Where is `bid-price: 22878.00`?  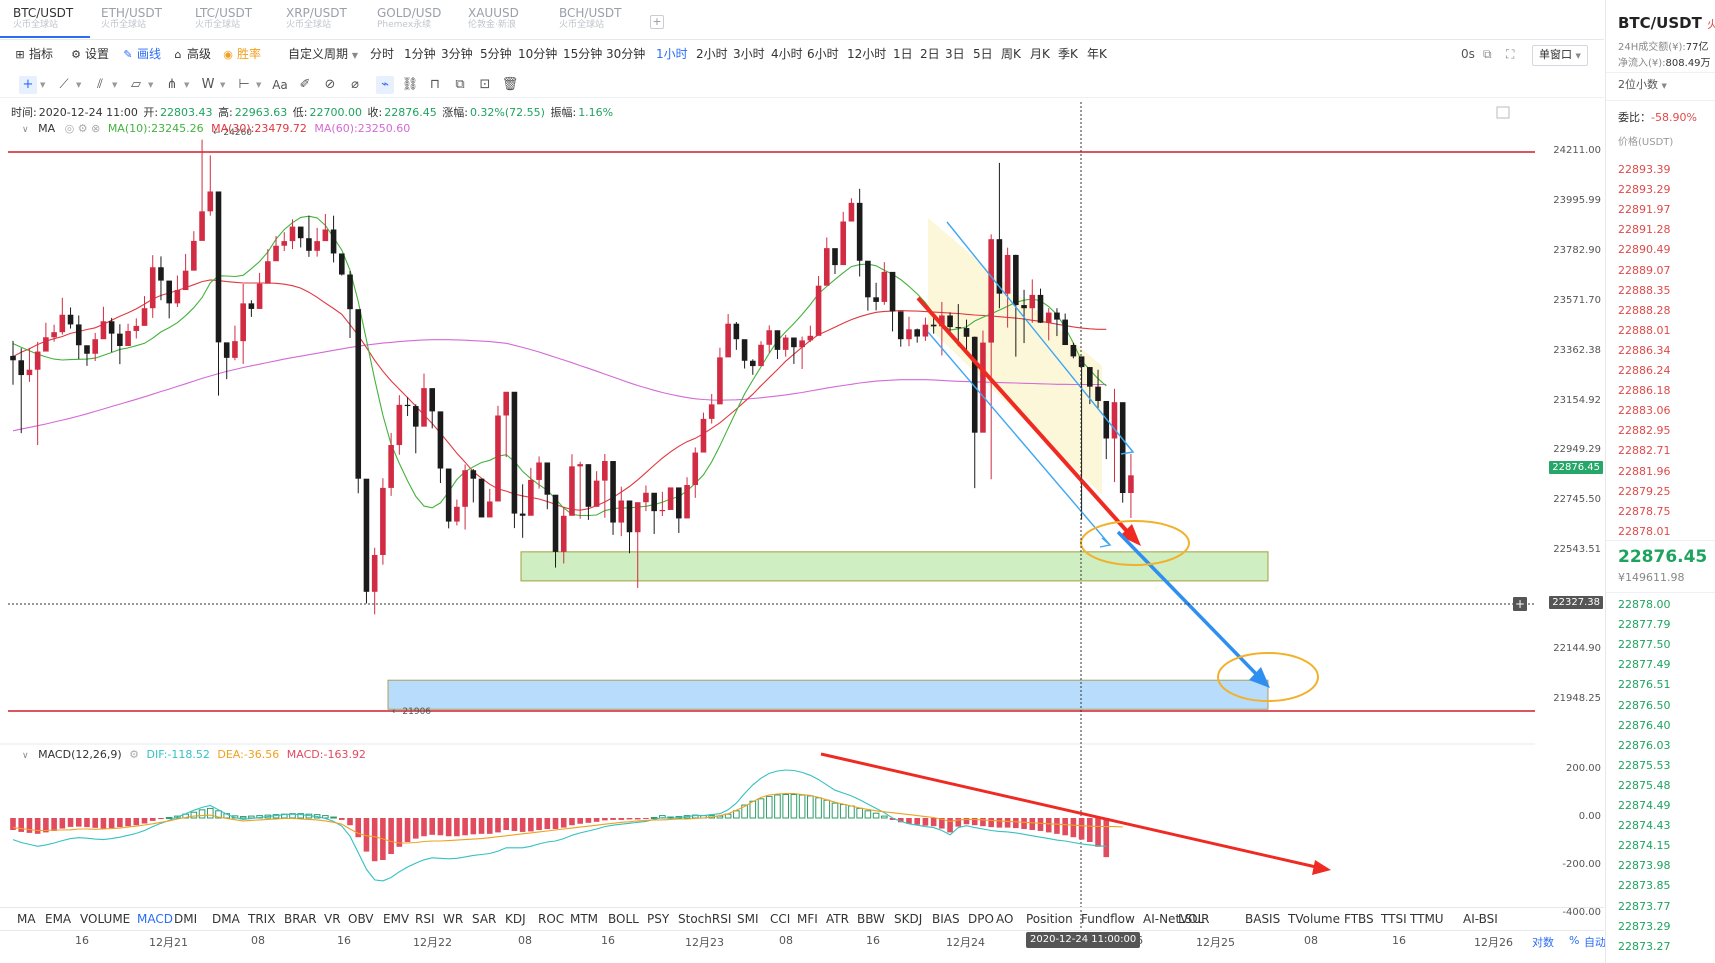
bid-price: 22878.00 is located at coordinates (1644, 604).